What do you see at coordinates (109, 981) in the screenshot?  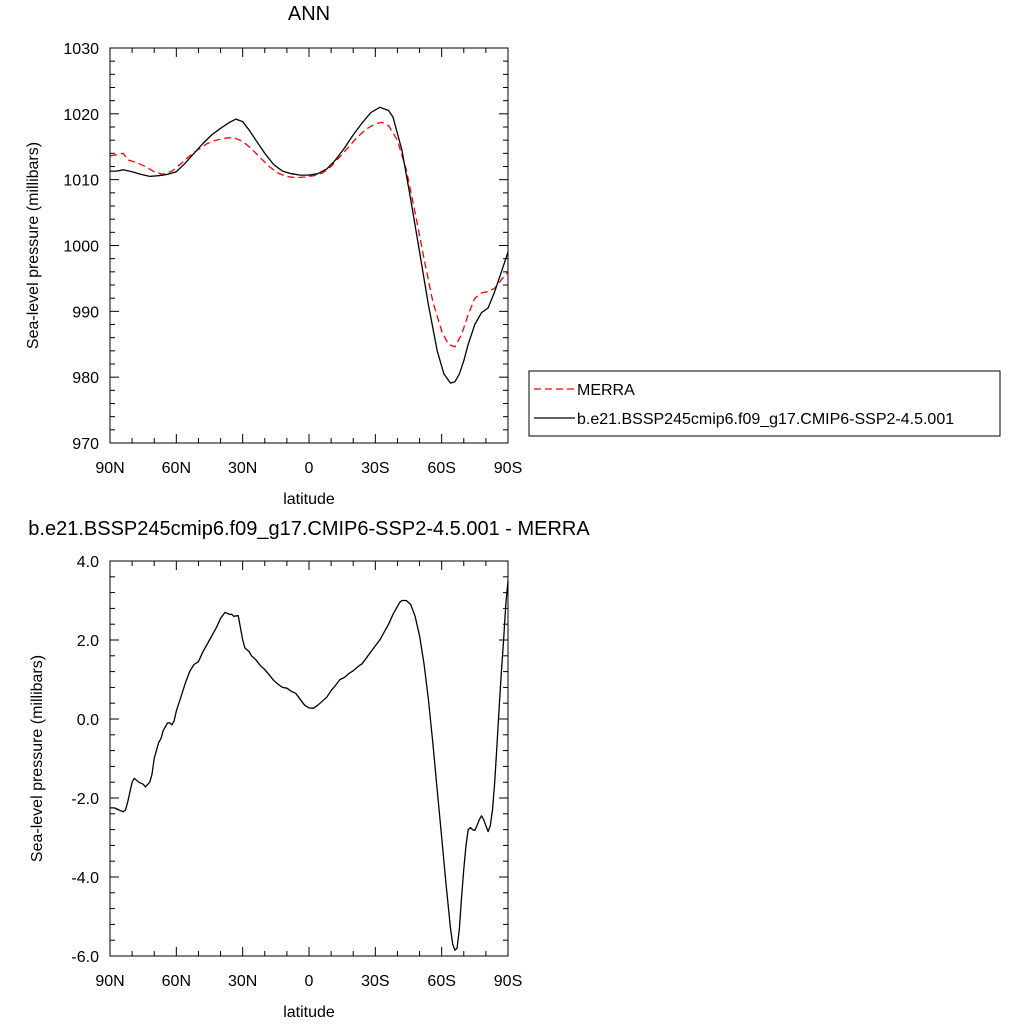 I see `bottom-x-tick-label: 90N` at bounding box center [109, 981].